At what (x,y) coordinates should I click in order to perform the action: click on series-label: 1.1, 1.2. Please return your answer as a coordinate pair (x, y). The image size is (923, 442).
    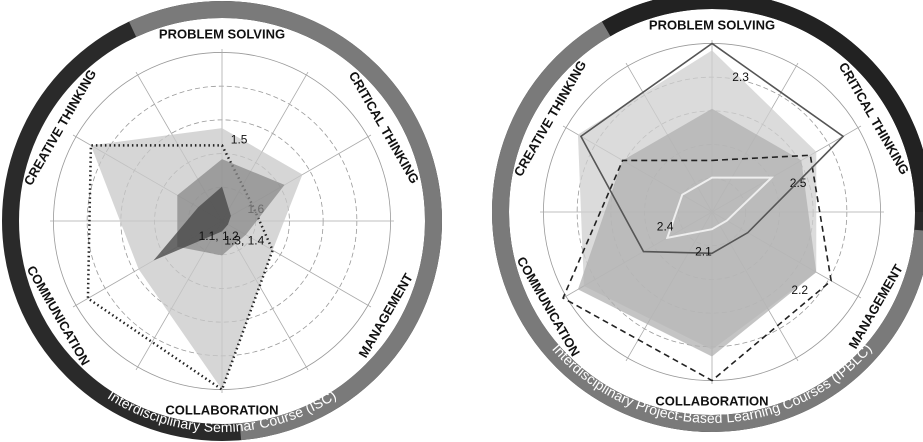
    Looking at the image, I should click on (219, 236).